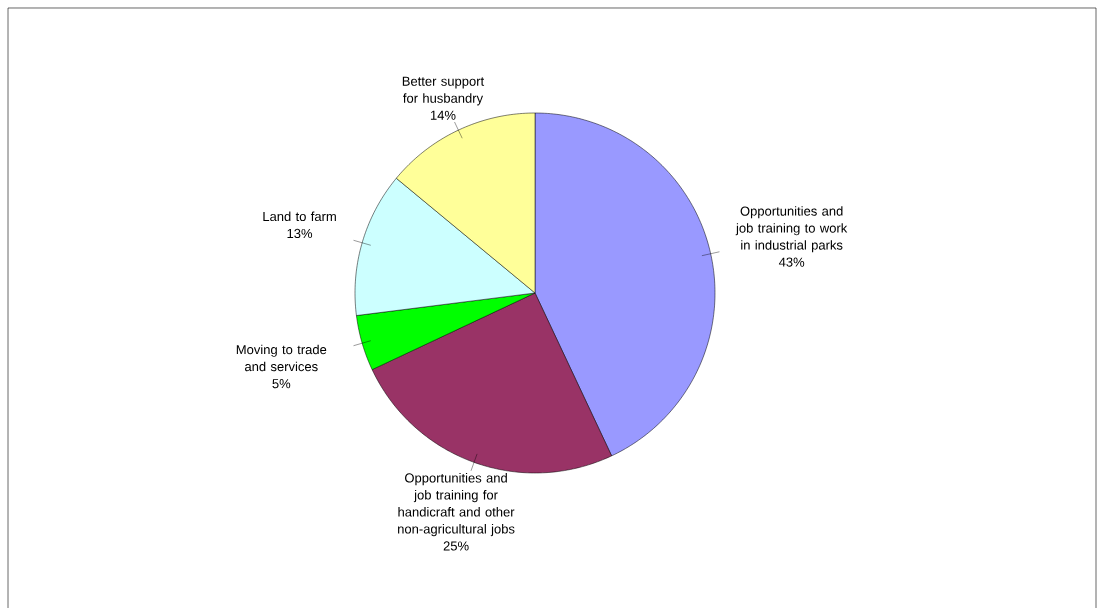  What do you see at coordinates (281, 383) in the screenshot?
I see `data-label: 5%` at bounding box center [281, 383].